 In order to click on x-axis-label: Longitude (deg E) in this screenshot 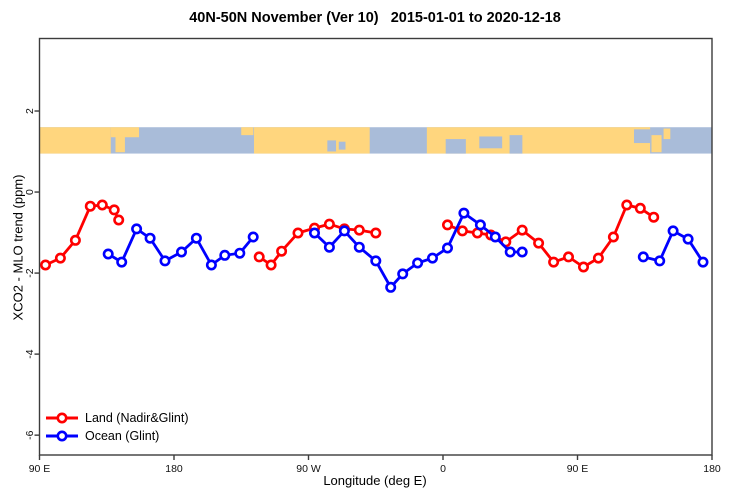, I will do `click(375, 480)`.